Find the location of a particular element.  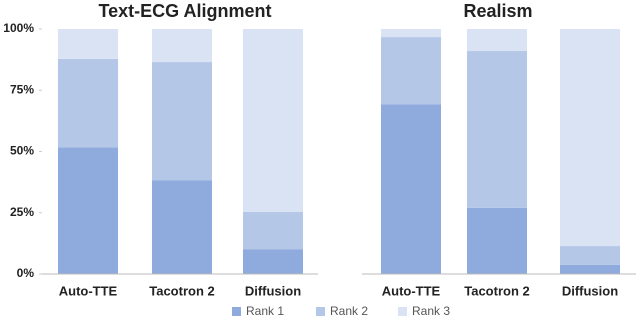

y-tick-label: 100% is located at coordinates (18, 28).